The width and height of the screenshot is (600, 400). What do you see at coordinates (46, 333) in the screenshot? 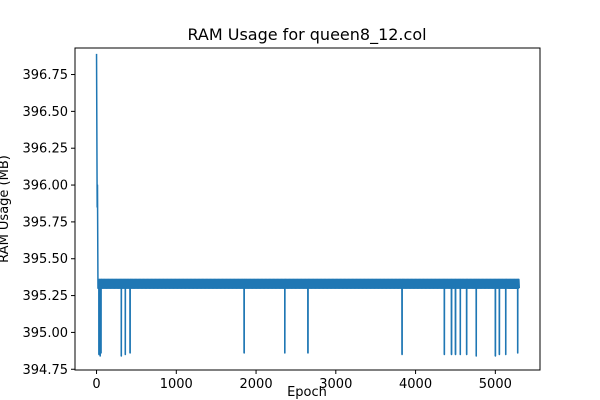
I see `y-tick-label: 395.00` at bounding box center [46, 333].